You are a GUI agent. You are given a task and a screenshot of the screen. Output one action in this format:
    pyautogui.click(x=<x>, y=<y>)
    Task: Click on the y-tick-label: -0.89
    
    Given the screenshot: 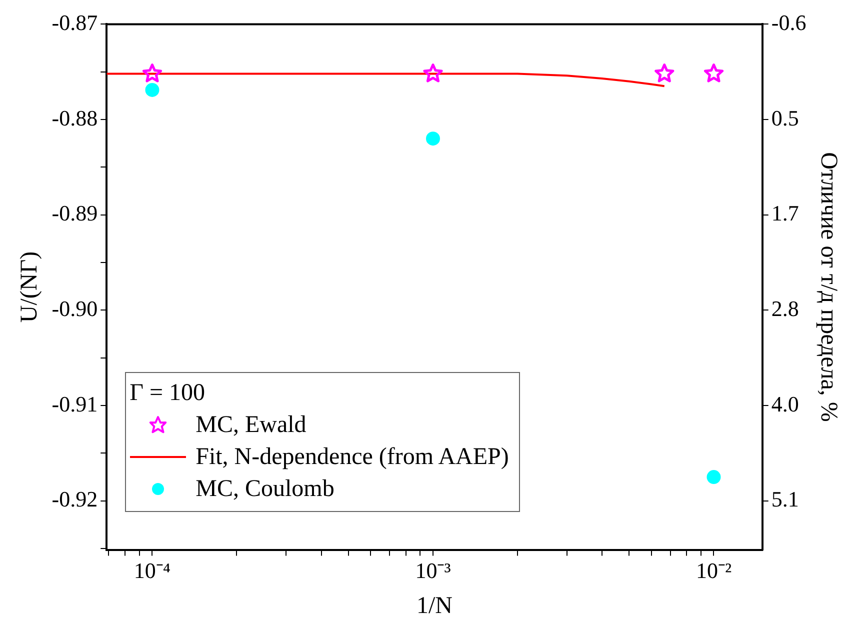 What is the action you would take?
    pyautogui.click(x=75, y=213)
    